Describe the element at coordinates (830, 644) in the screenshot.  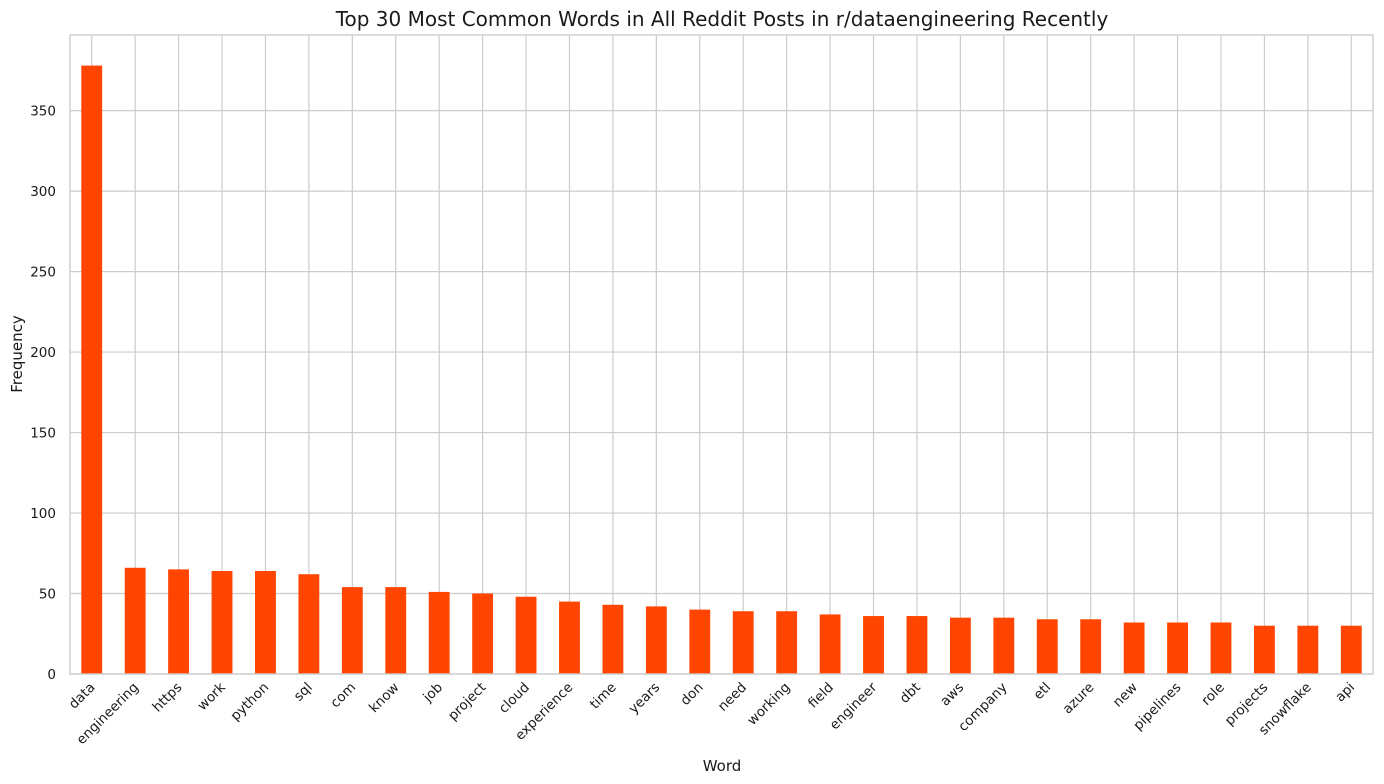
I see `bar-field` at that location.